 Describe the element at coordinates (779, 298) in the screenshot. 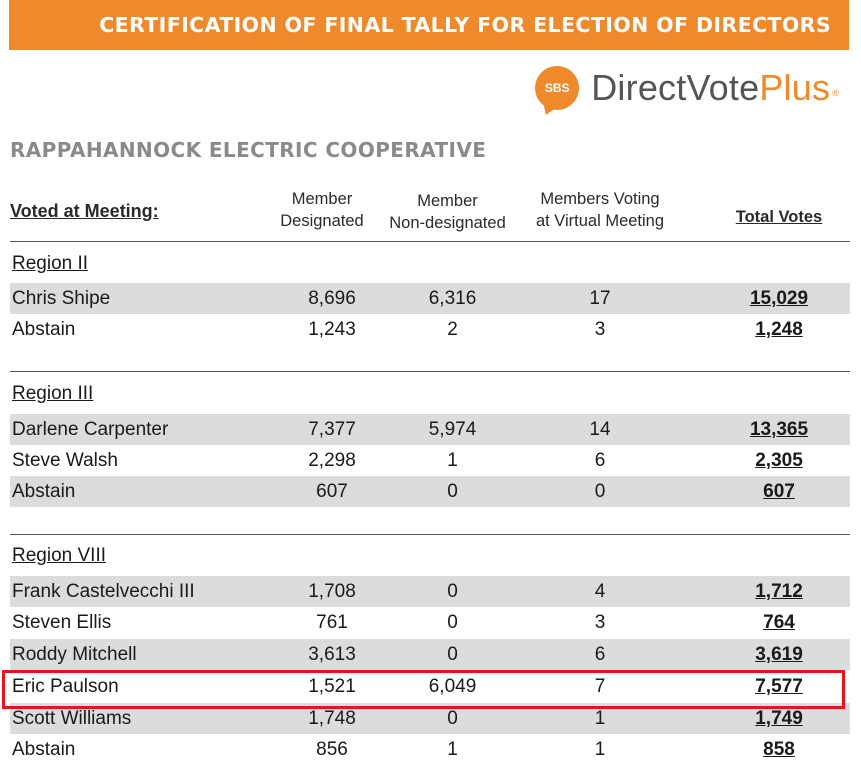

I see `total-votes: 15,029` at that location.